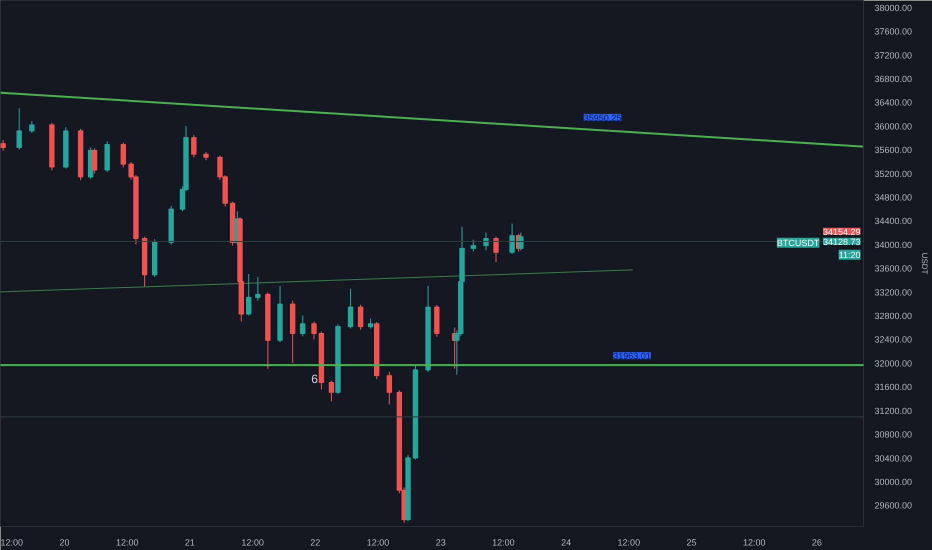 The image size is (932, 550). I want to click on y-tick-label: 30400.00, so click(893, 458).